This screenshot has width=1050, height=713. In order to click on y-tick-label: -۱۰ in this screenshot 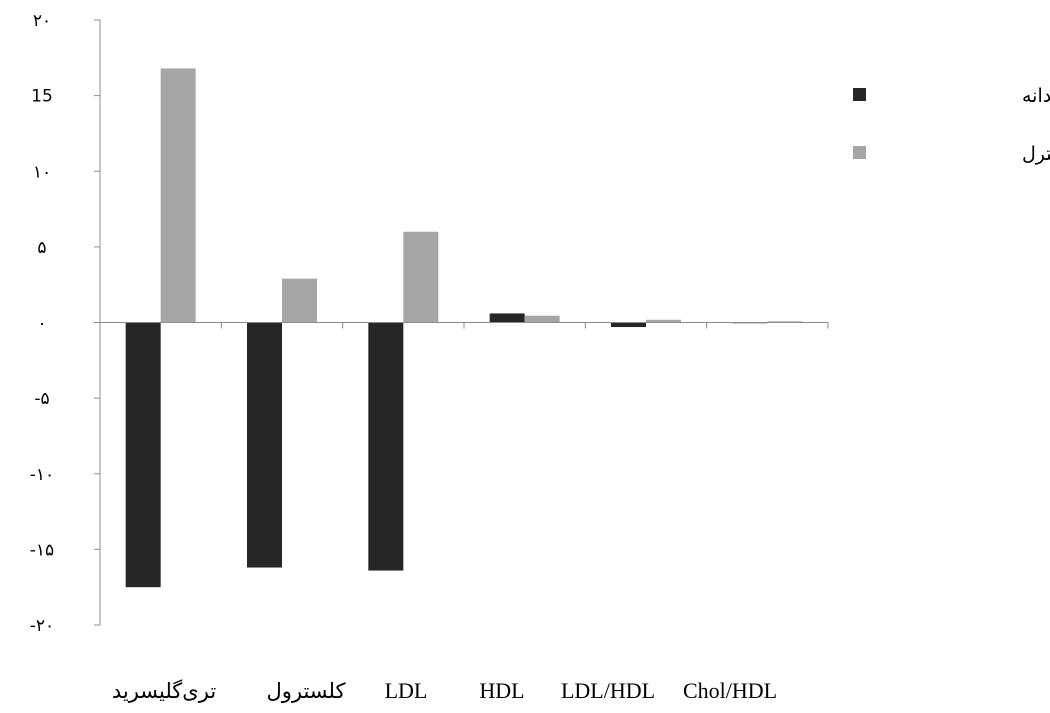, I will do `click(42, 475)`.